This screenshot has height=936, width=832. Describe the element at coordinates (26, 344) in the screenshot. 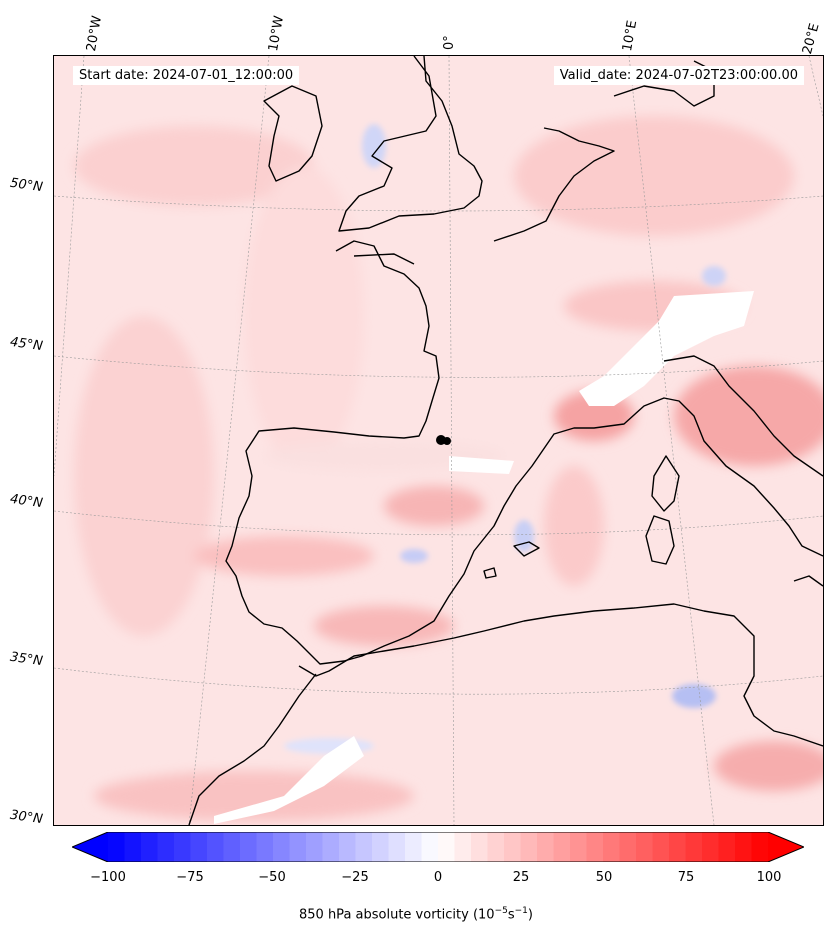

I see `lat-label-45n: 45°N` at that location.